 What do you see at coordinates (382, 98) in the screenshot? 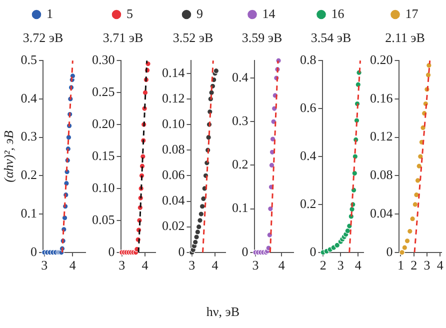
I see `y-tick-label: 0.16` at bounding box center [382, 98].